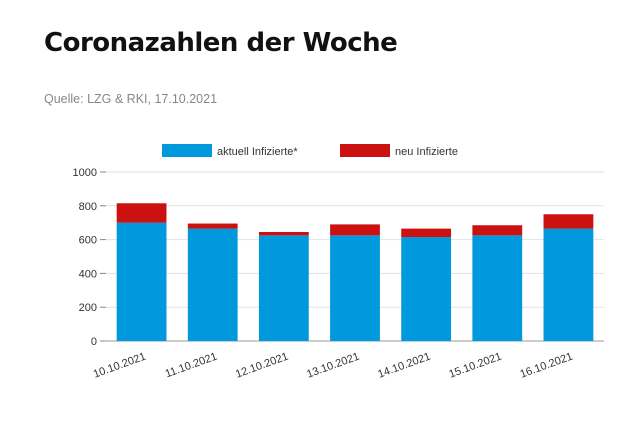 Image resolution: width=640 pixels, height=424 pixels. Describe the element at coordinates (404, 366) in the screenshot. I see `x-tick-label: 14.10.2021` at that location.